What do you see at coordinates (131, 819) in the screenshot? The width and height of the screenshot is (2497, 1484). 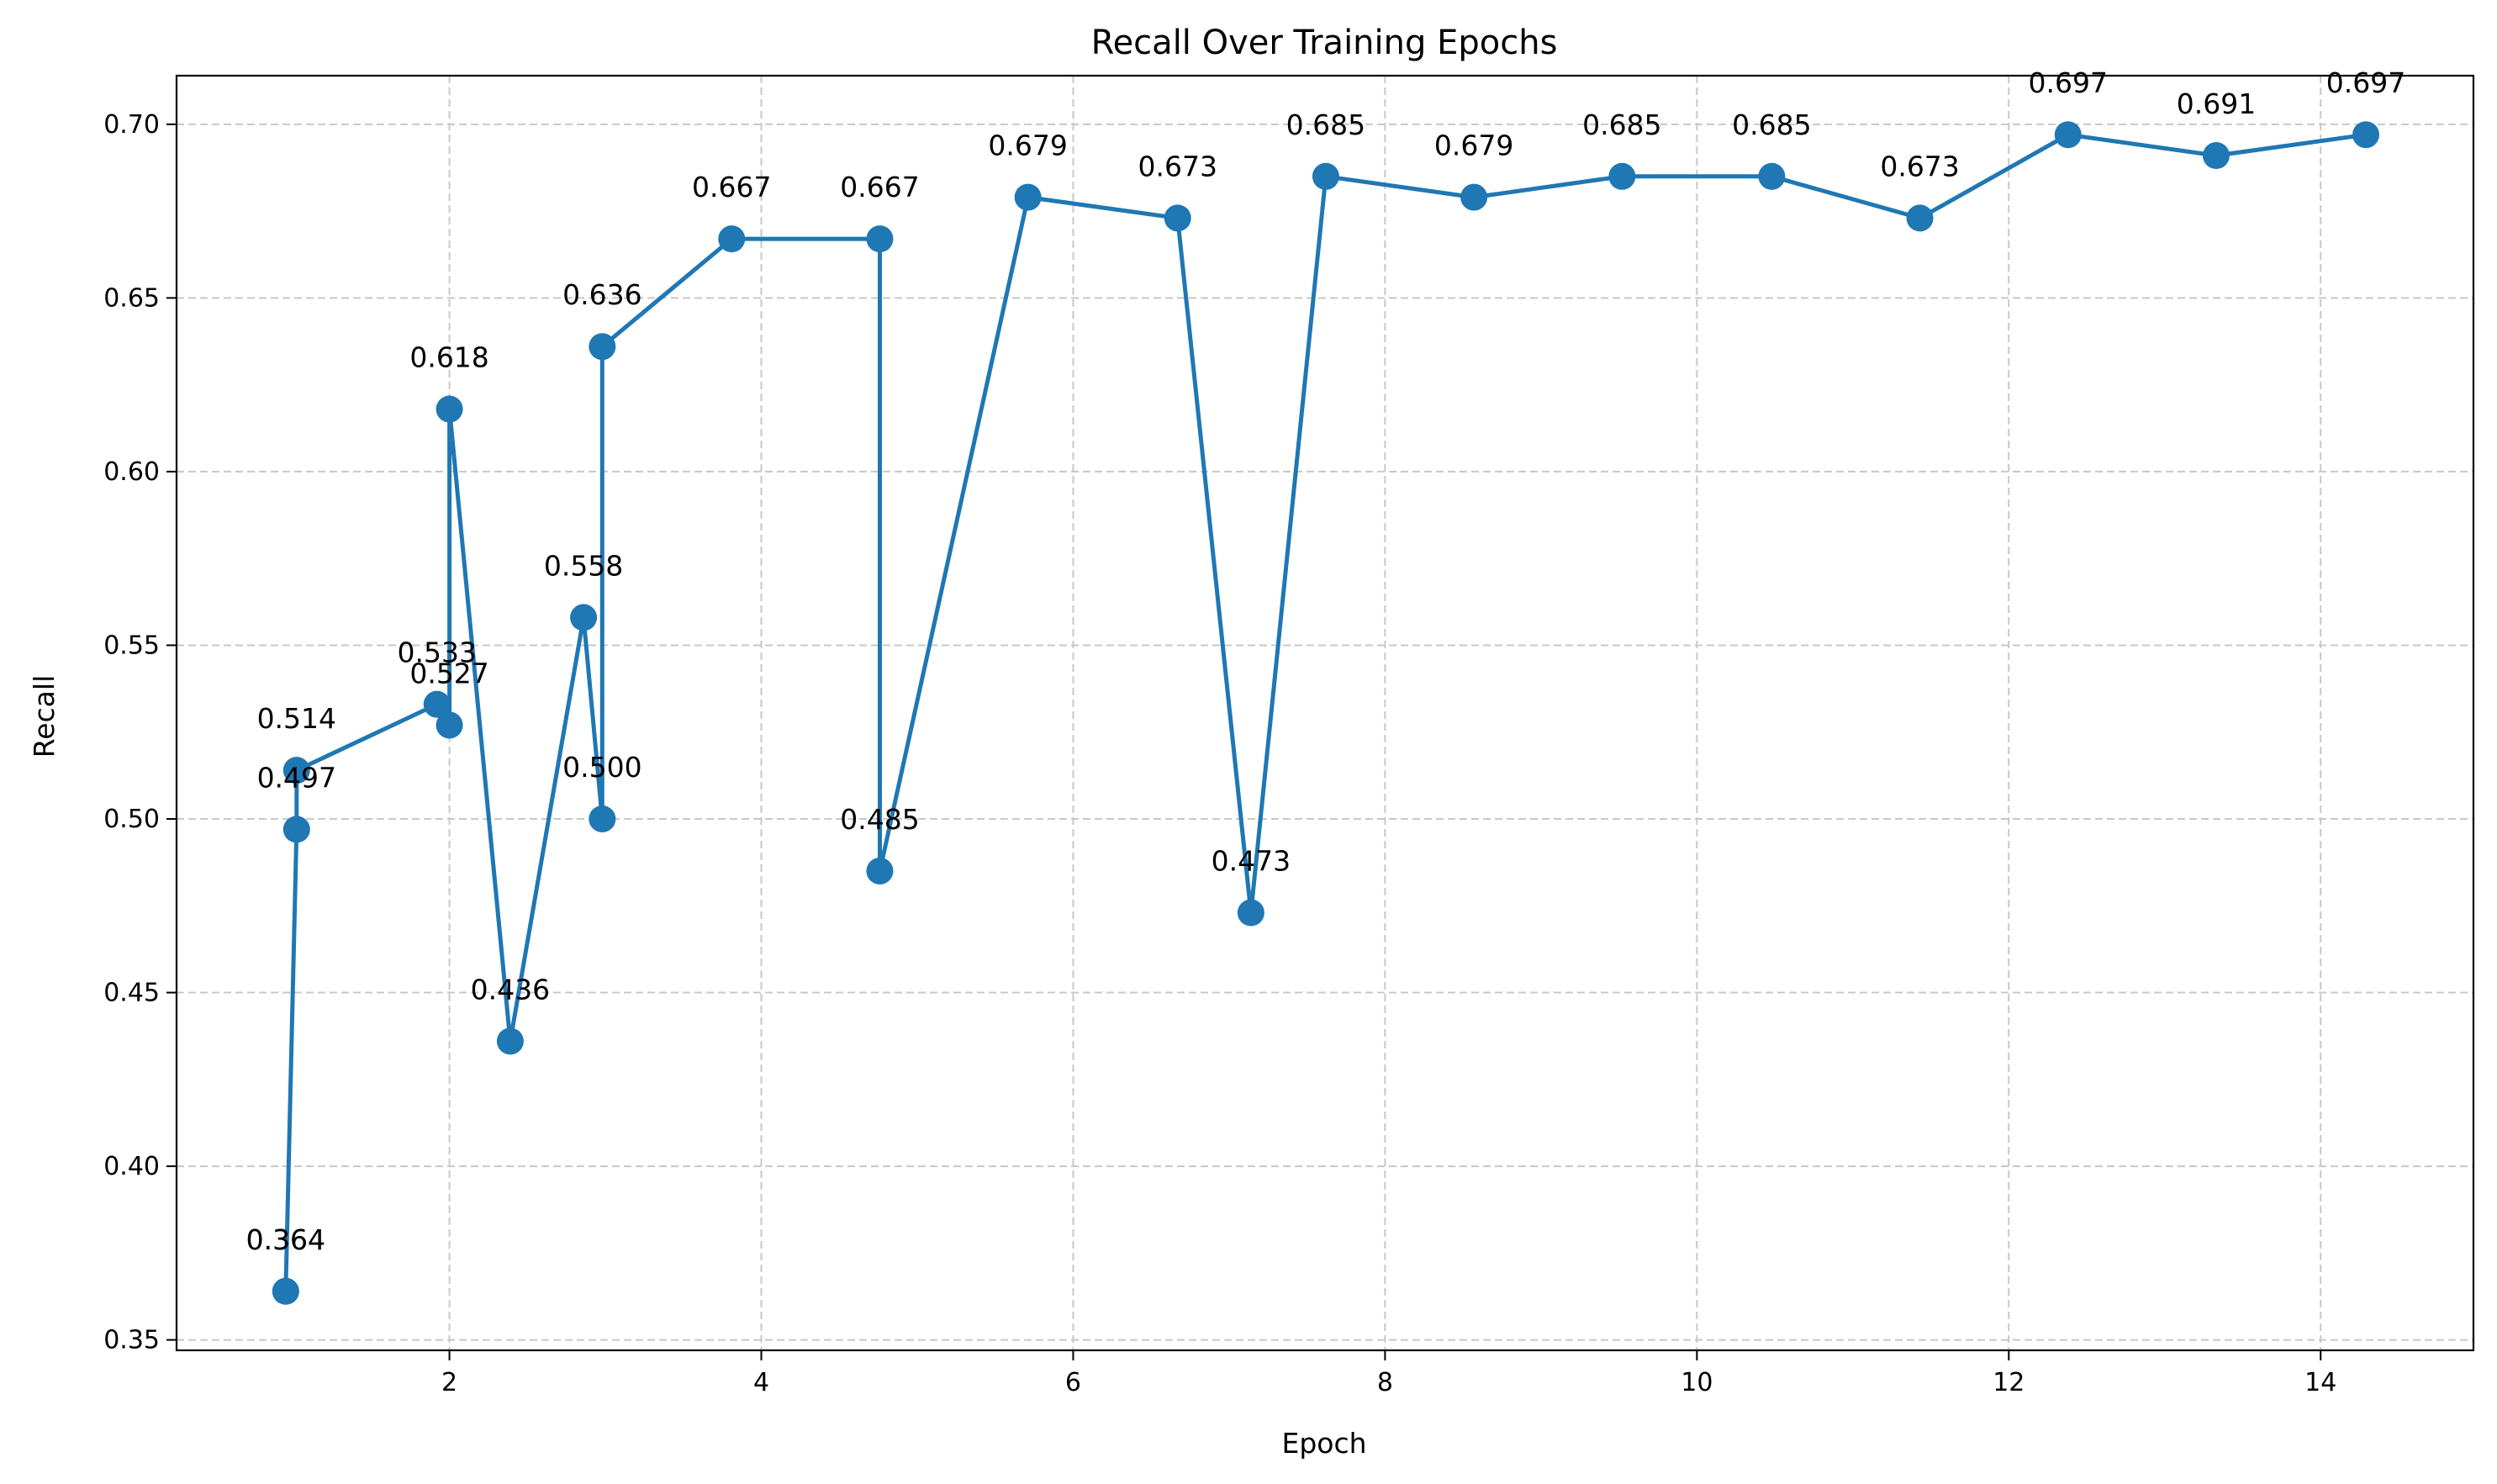 I see `y-tick-label: 0.50` at bounding box center [131, 819].